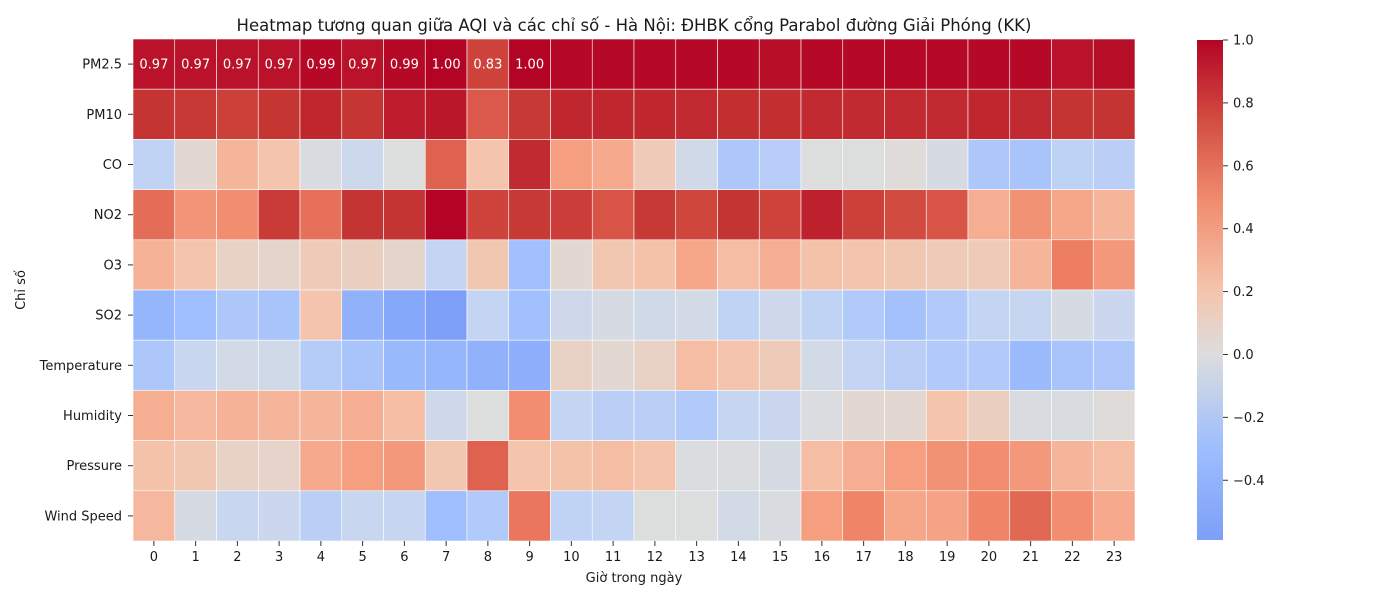 This screenshot has width=1400, height=600. What do you see at coordinates (195, 557) in the screenshot?
I see `x-tick-label: 1` at bounding box center [195, 557].